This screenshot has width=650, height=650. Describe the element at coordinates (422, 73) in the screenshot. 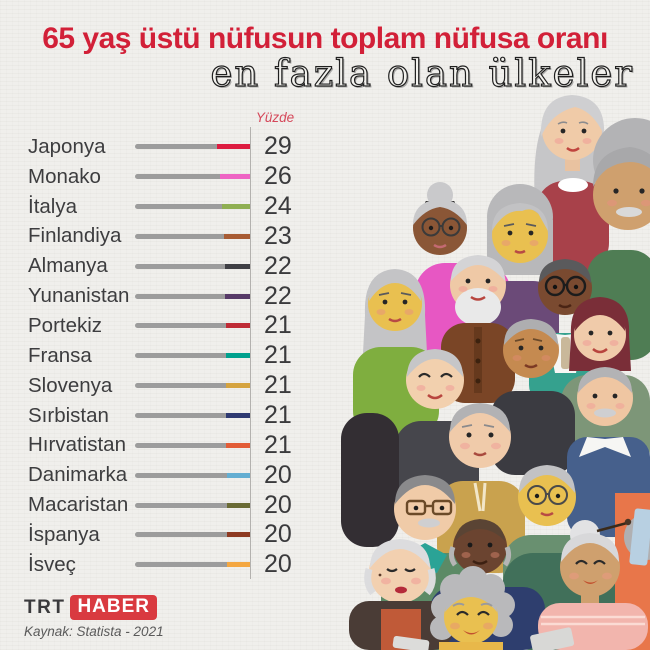

I see `page-subtitle: en fazla olan ülkeler` at that location.